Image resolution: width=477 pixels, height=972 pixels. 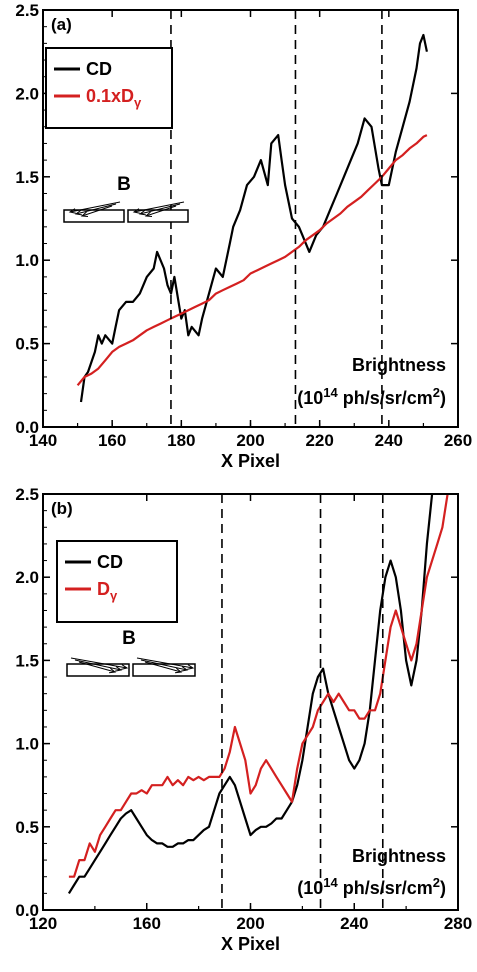 I want to click on b-field-box-right, so click(x=164, y=670).